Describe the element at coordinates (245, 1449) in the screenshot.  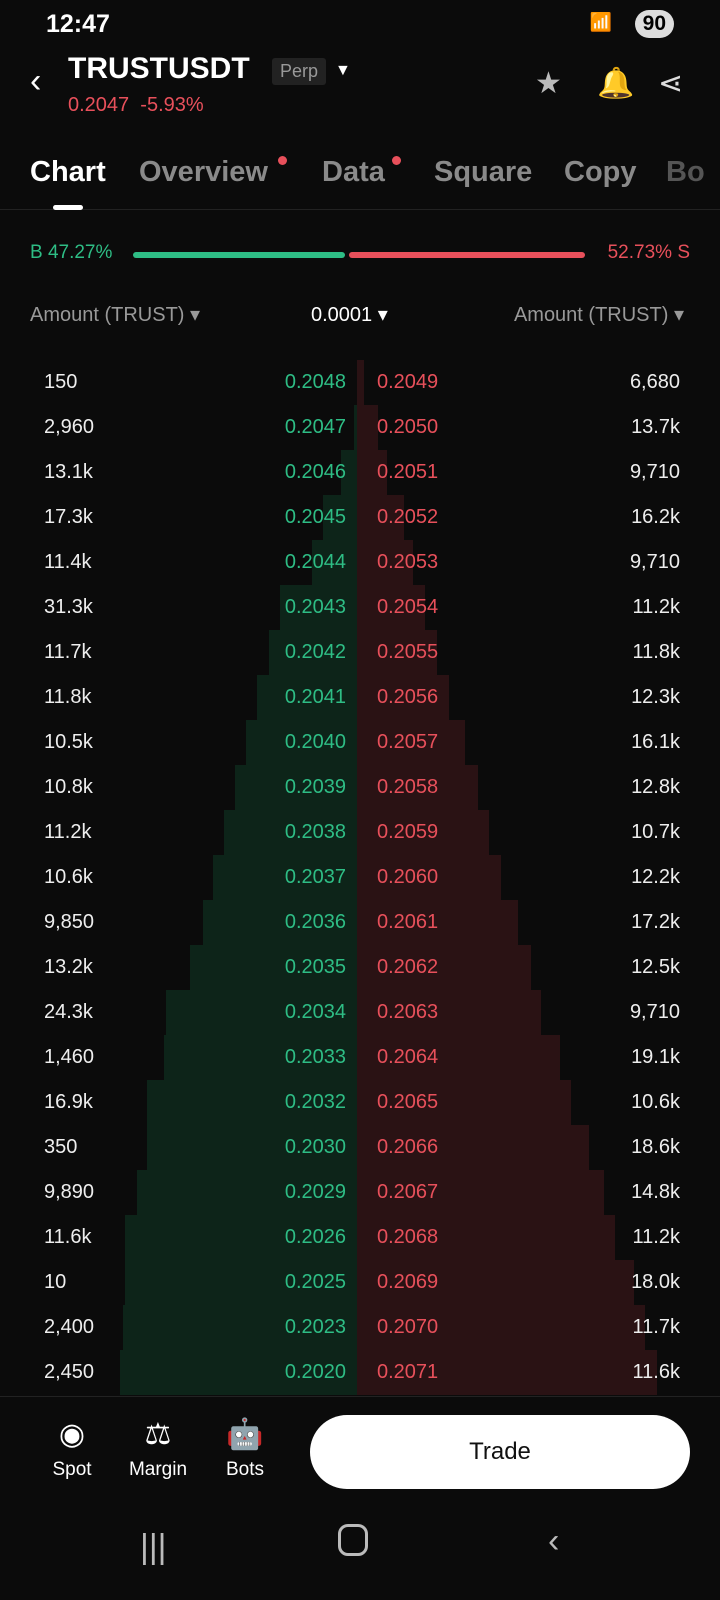
I see `bots-button: 🤖 Bots` at that location.